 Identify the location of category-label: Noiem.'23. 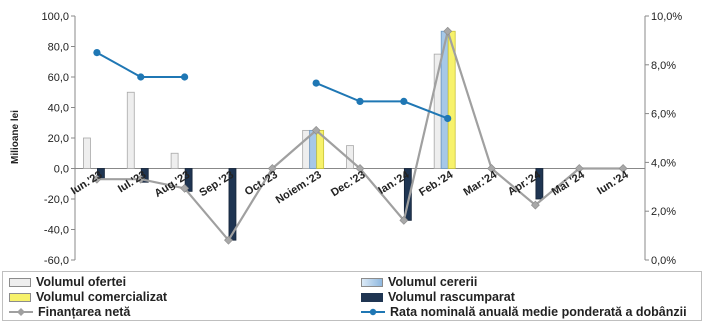
(299, 187).